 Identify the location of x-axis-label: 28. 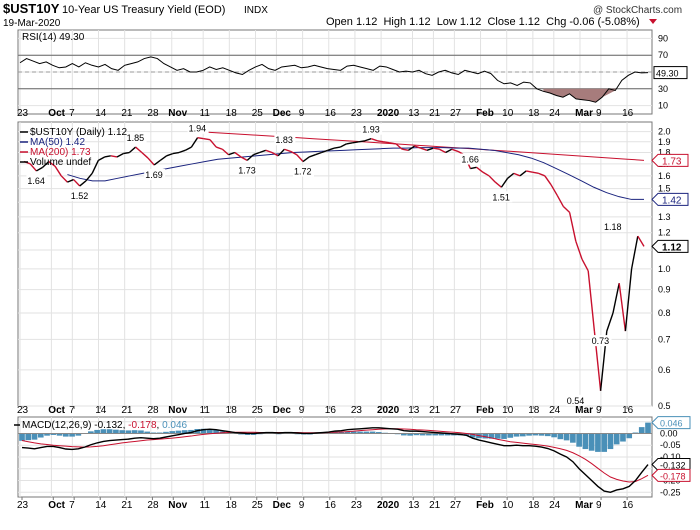
(153, 410).